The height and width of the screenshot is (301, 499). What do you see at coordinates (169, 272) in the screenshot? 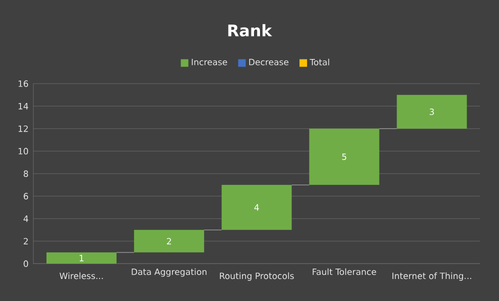
I see `x-tick-label: Data Aggregation` at bounding box center [169, 272].